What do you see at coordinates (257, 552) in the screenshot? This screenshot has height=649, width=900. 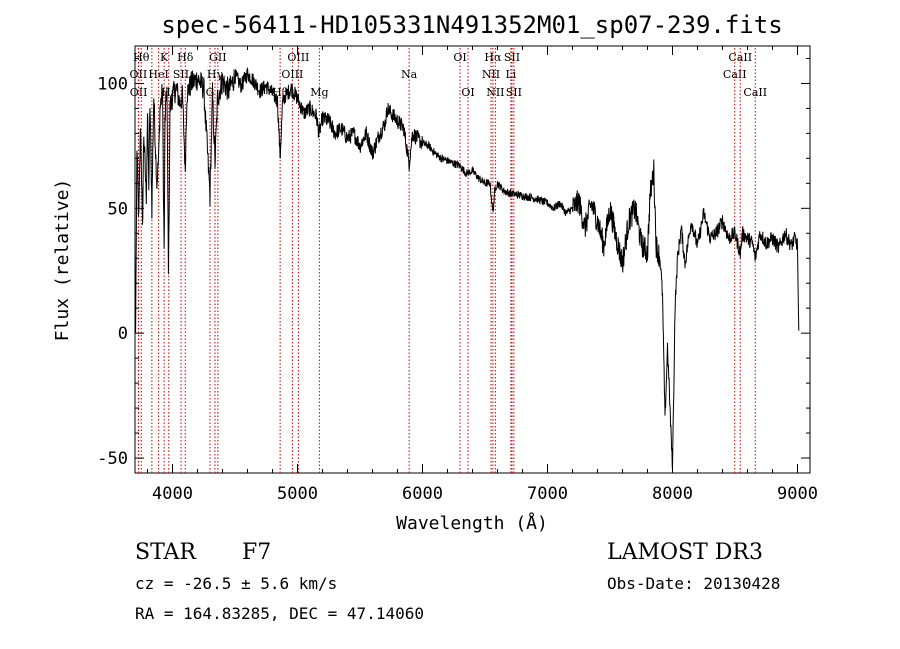 I see `object-subclass: F7` at bounding box center [257, 552].